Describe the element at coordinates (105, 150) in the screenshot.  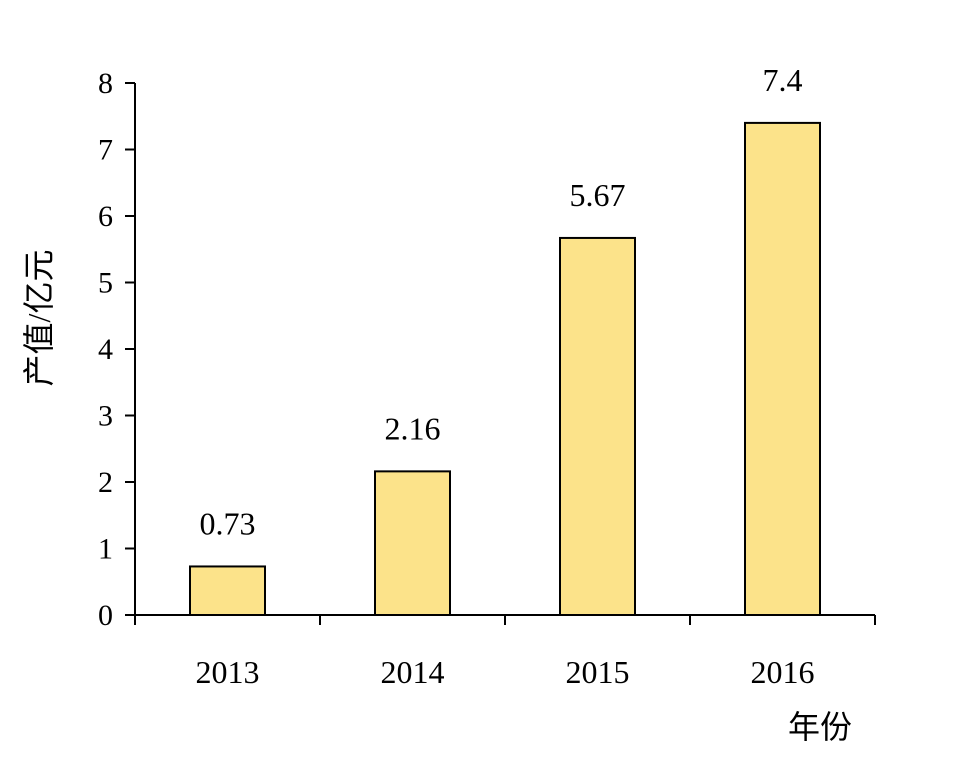
I see `y-tick-label: 7` at that location.